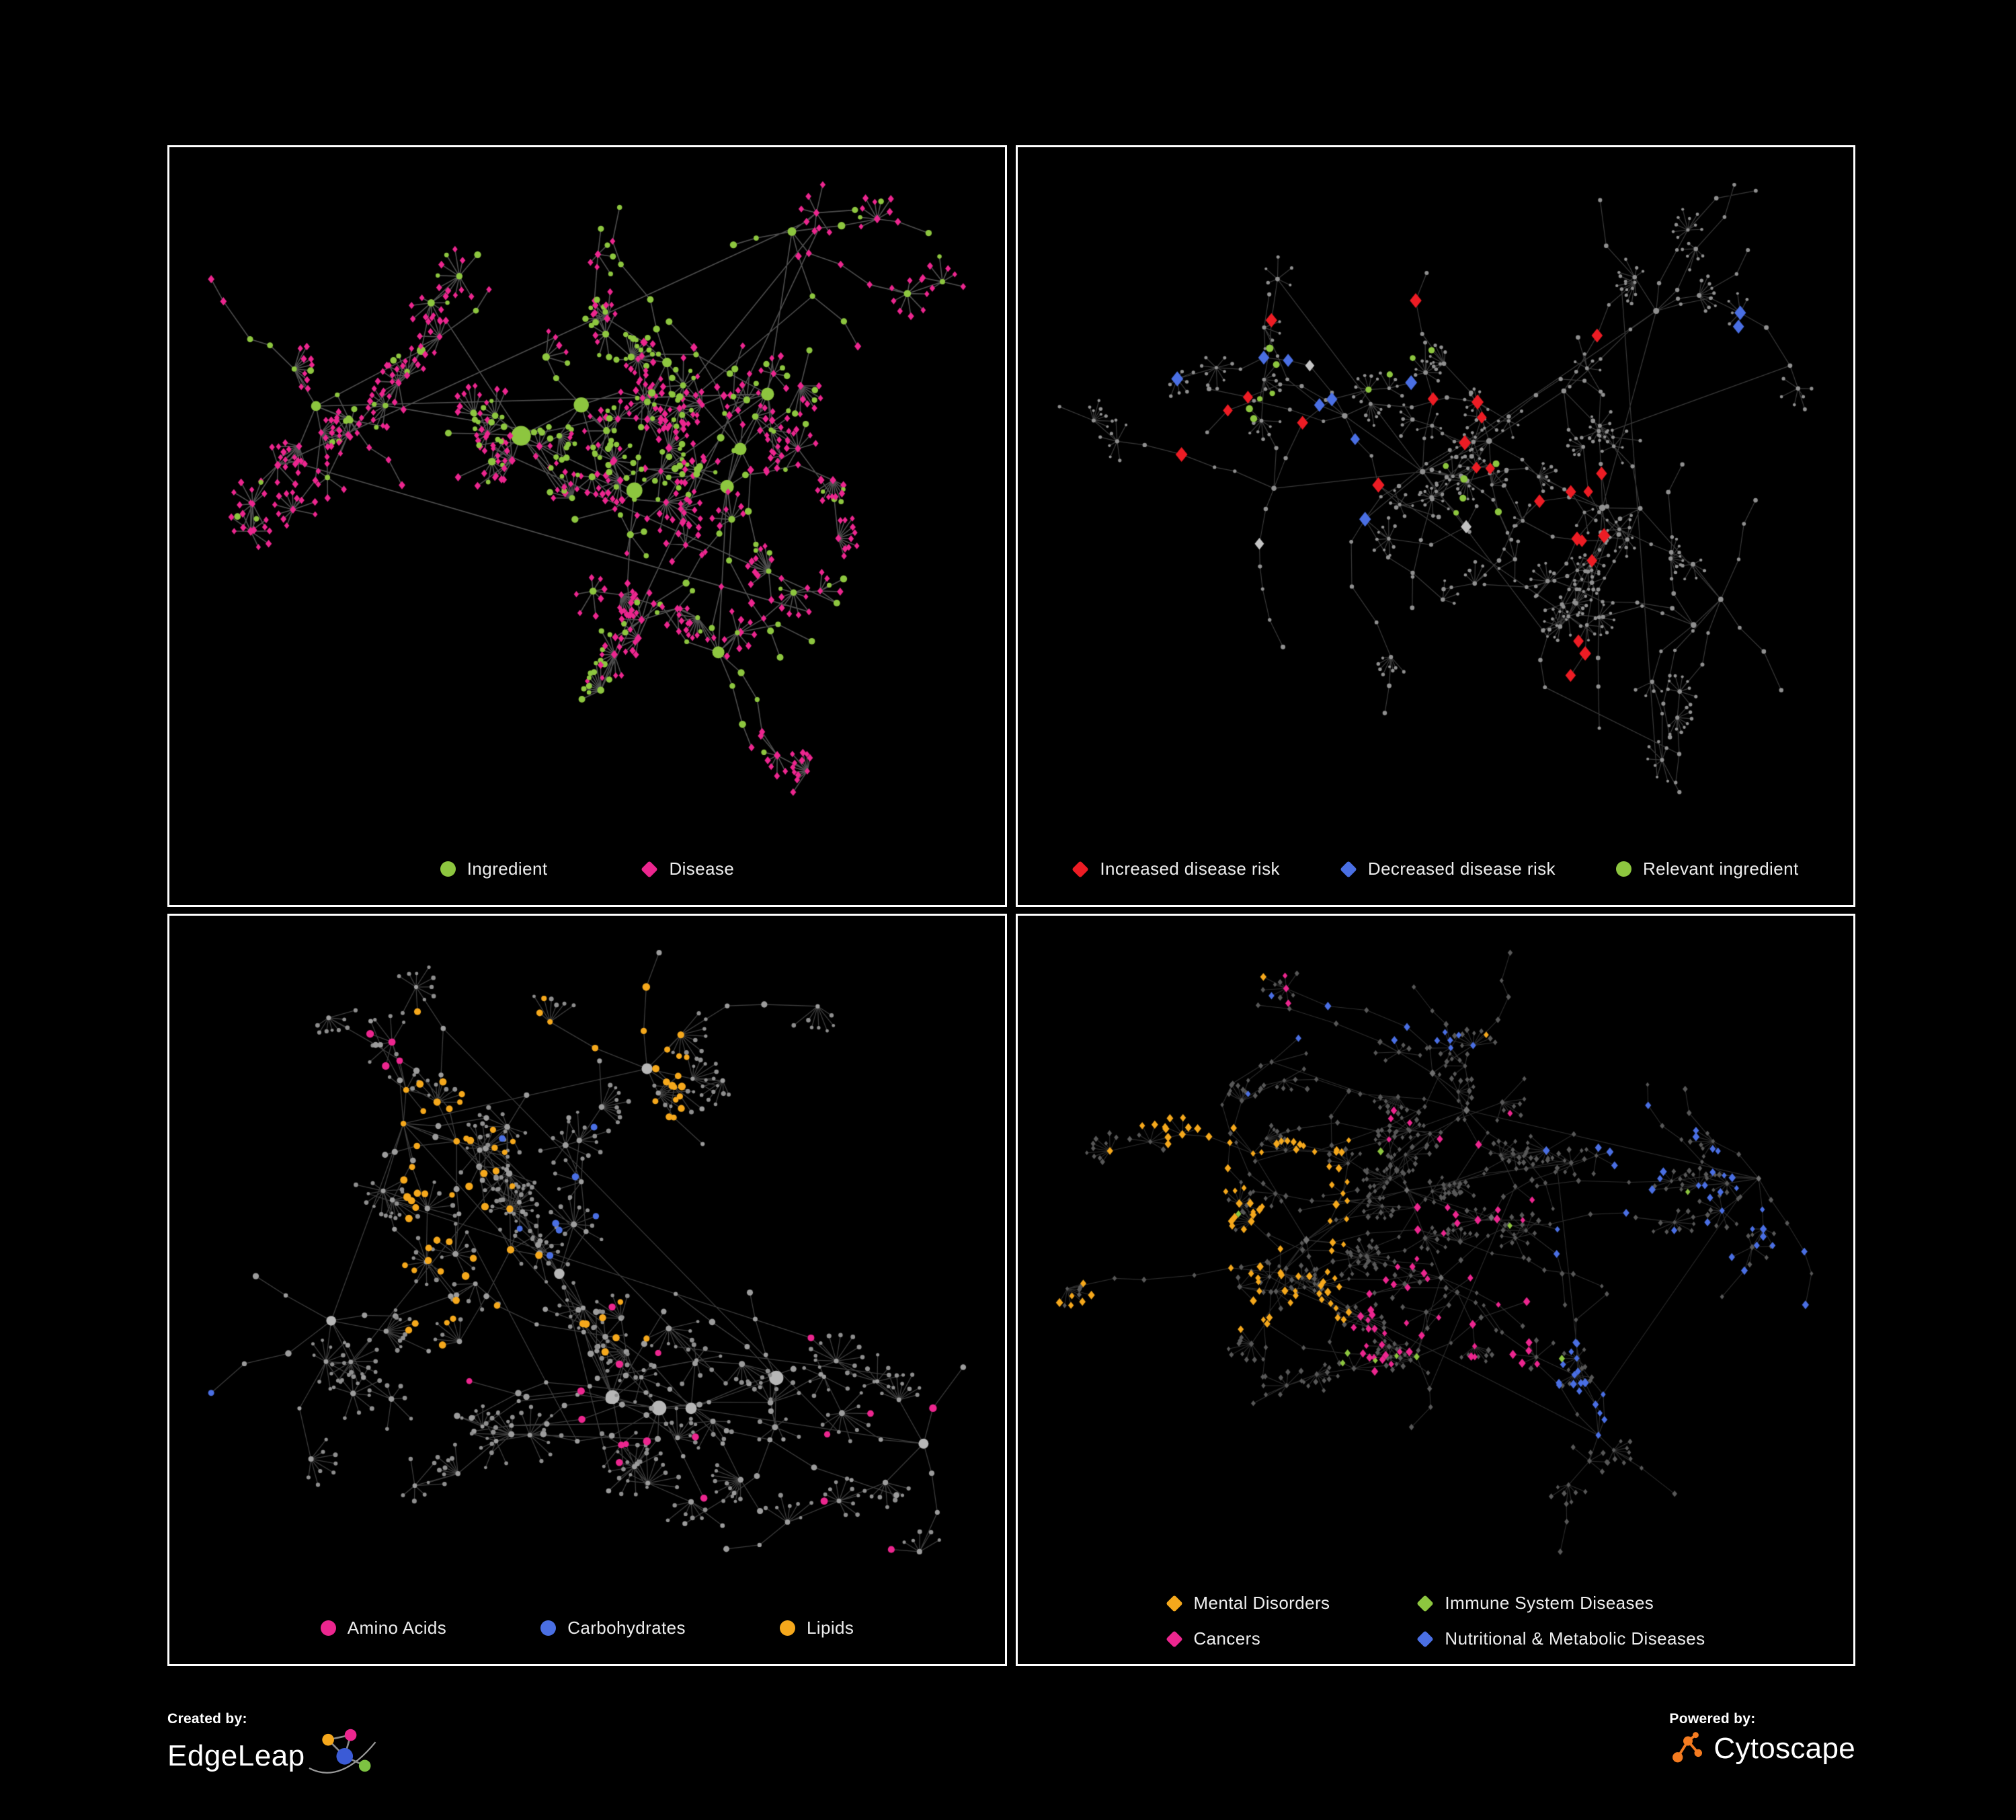 The width and height of the screenshot is (2016, 1820). I want to click on carbohydrates-marker-icon, so click(548, 1628).